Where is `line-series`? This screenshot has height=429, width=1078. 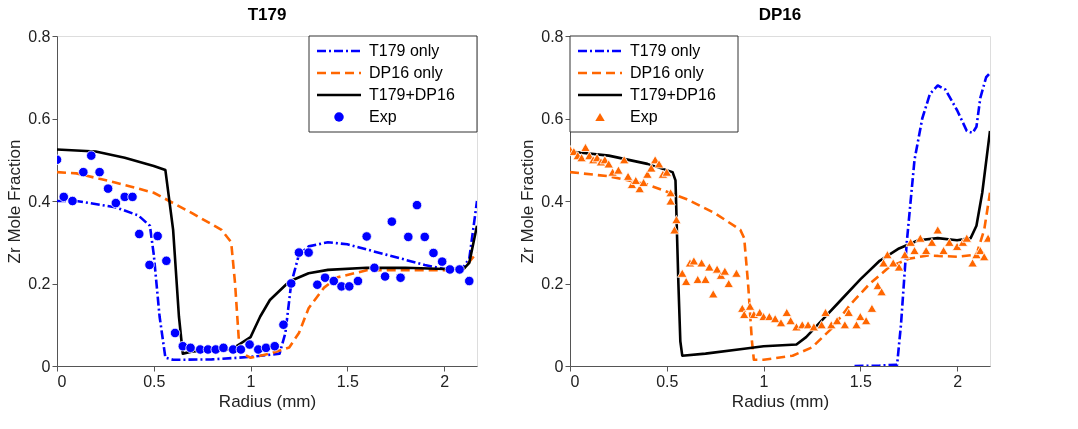 line-series is located at coordinates (921, 218).